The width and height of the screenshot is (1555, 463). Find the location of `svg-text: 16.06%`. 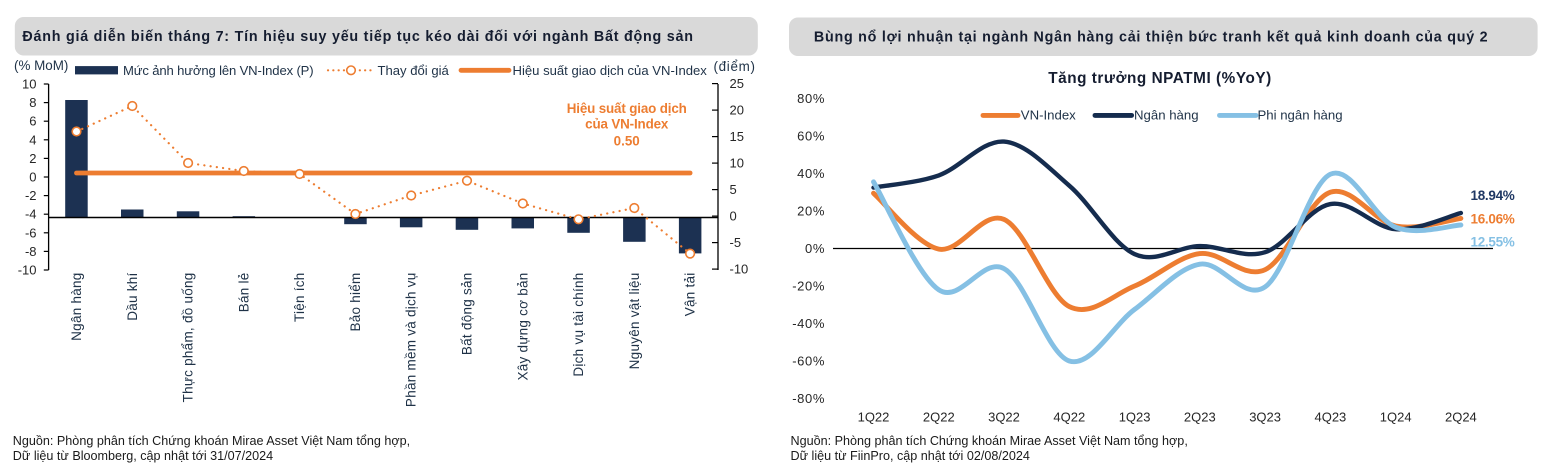

svg-text: 16.06% is located at coordinates (1493, 218).